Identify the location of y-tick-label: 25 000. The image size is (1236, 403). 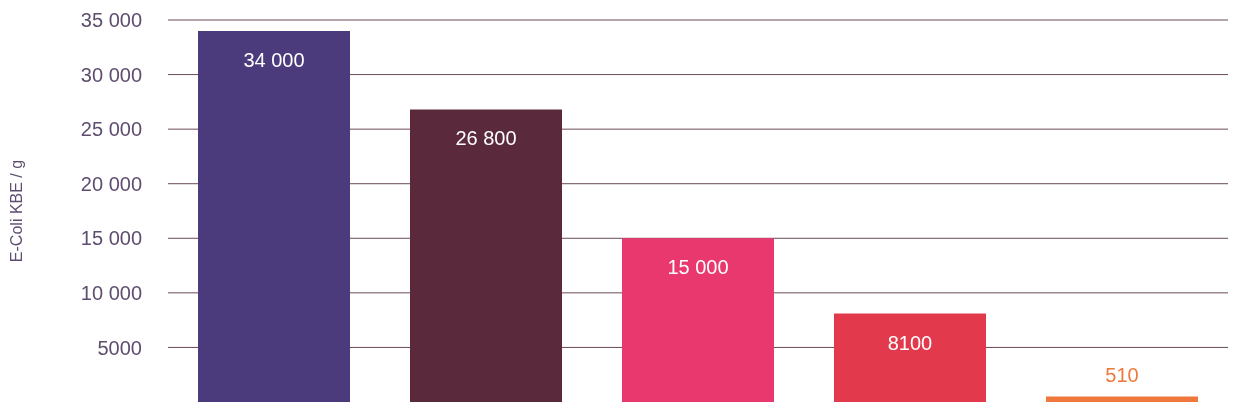
(111, 129).